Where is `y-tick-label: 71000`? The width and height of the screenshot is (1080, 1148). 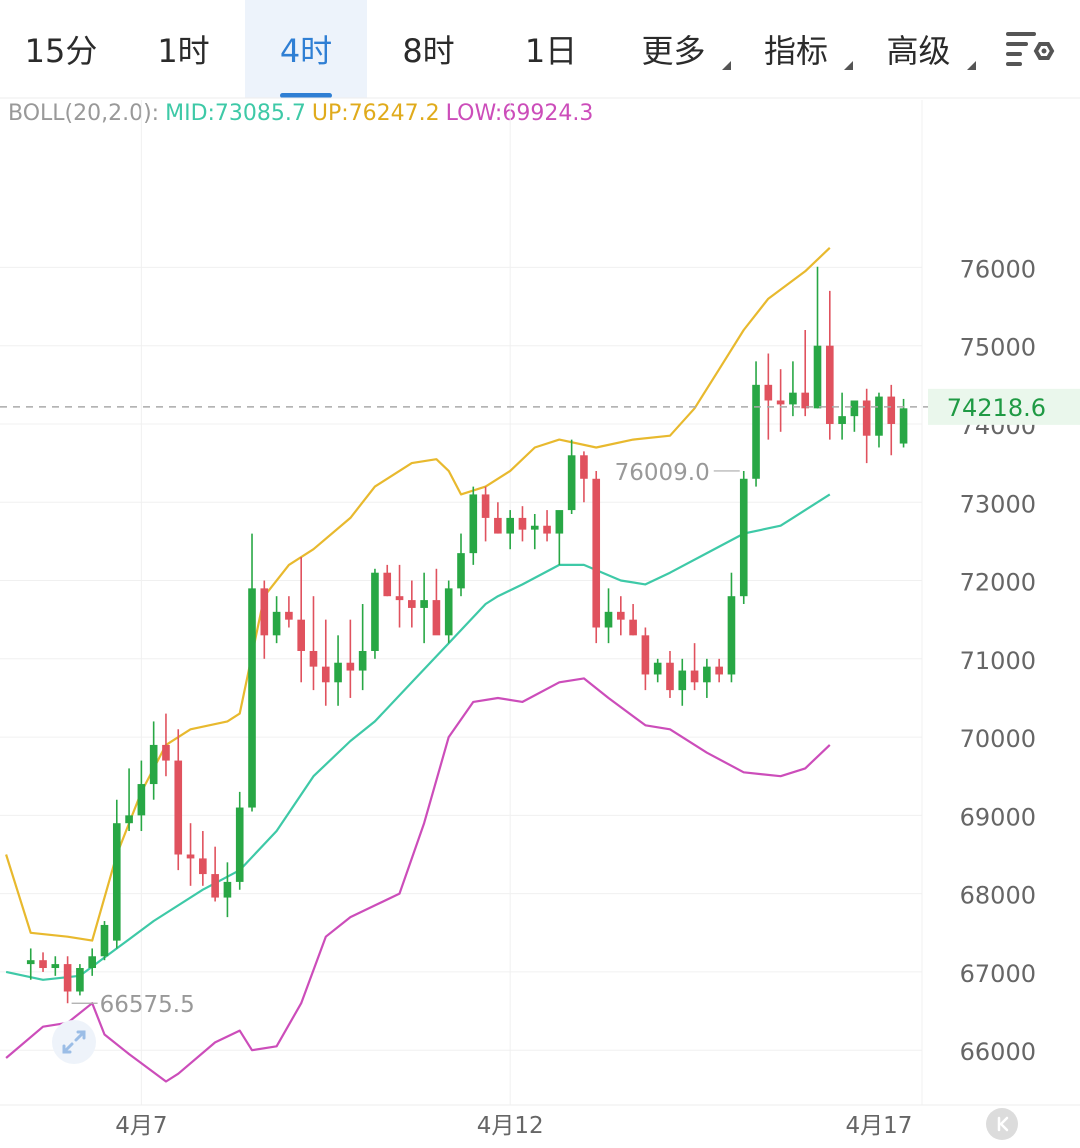
y-tick-label: 71000 is located at coordinates (998, 661).